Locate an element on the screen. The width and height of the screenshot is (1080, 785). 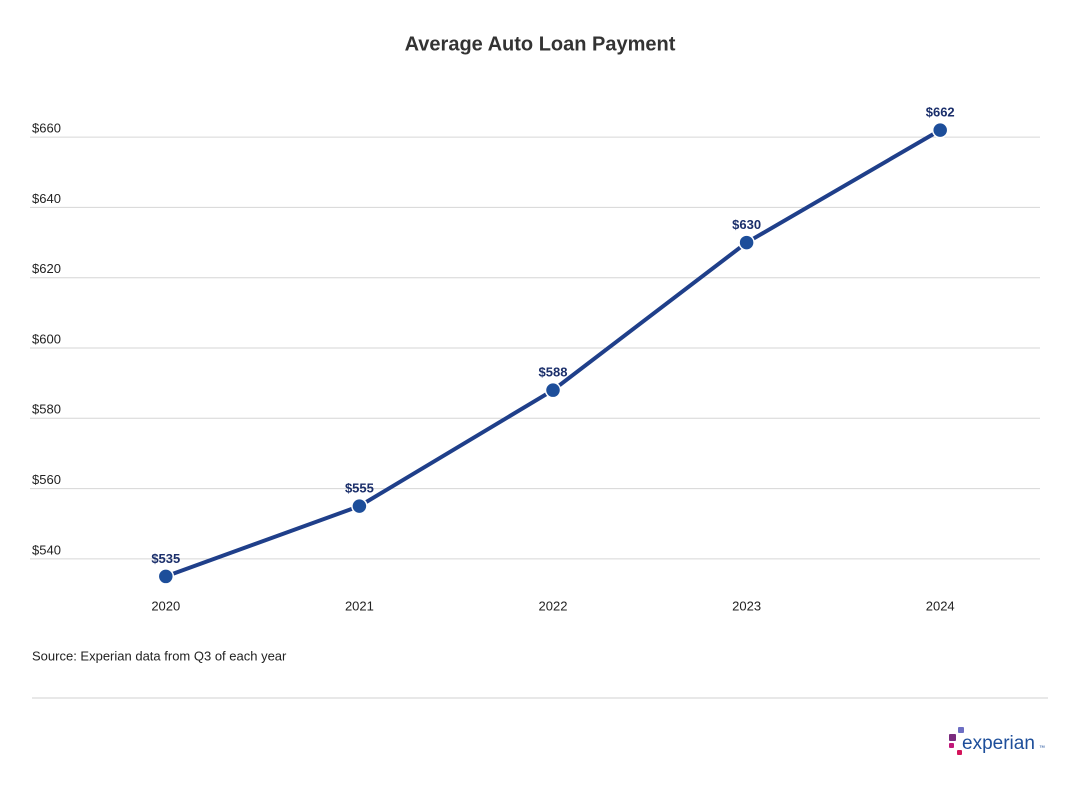
logo: experian ™ is located at coordinates (997, 741).